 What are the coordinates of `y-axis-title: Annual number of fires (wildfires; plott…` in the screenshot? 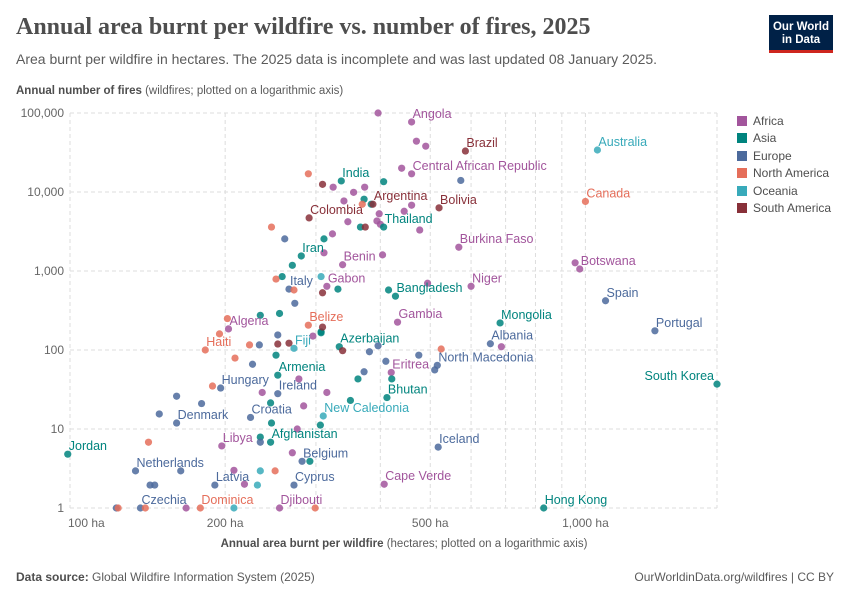 It's located at (179, 91).